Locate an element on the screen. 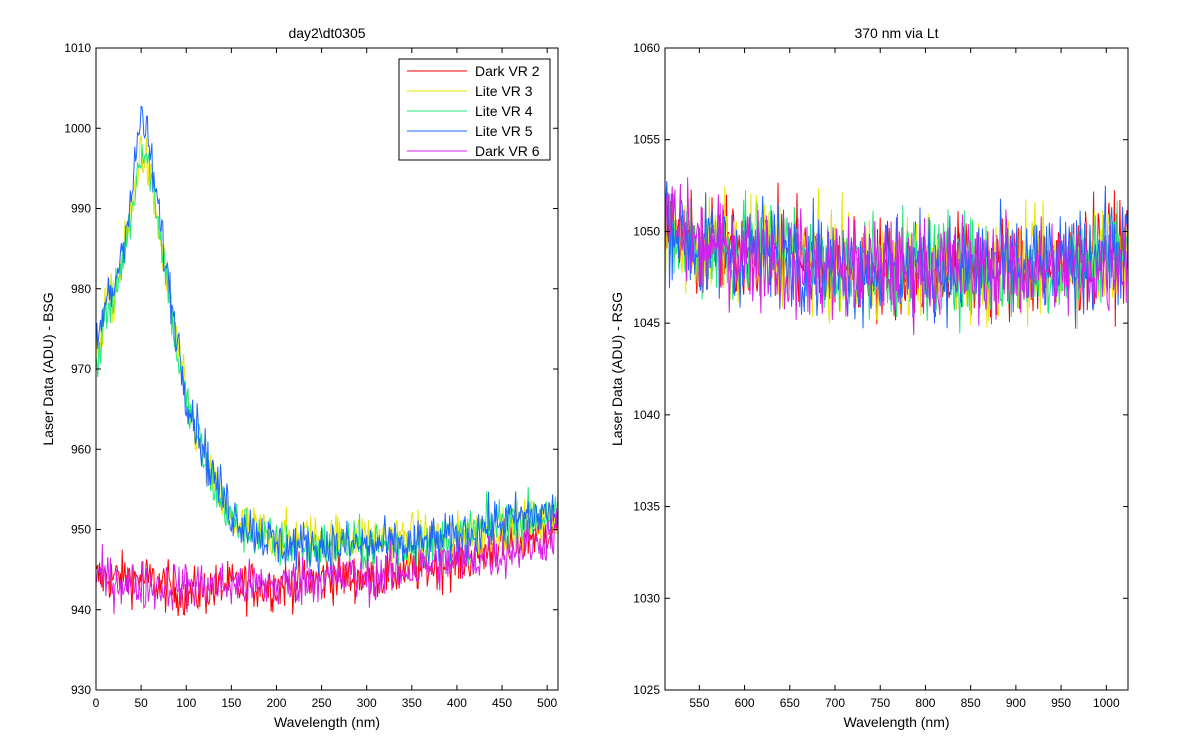  y-tick-label: 1025 is located at coordinates (646, 690).